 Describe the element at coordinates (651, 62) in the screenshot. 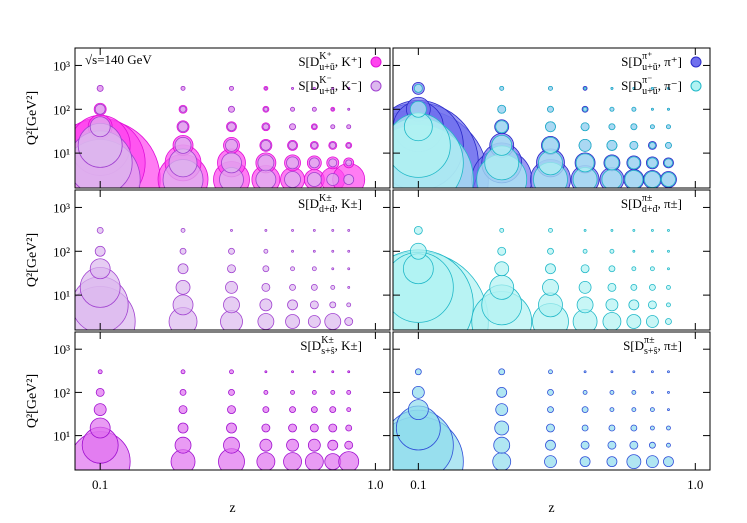

I see `legend-entry: S[D π⁺u+ū, π⁺]` at that location.